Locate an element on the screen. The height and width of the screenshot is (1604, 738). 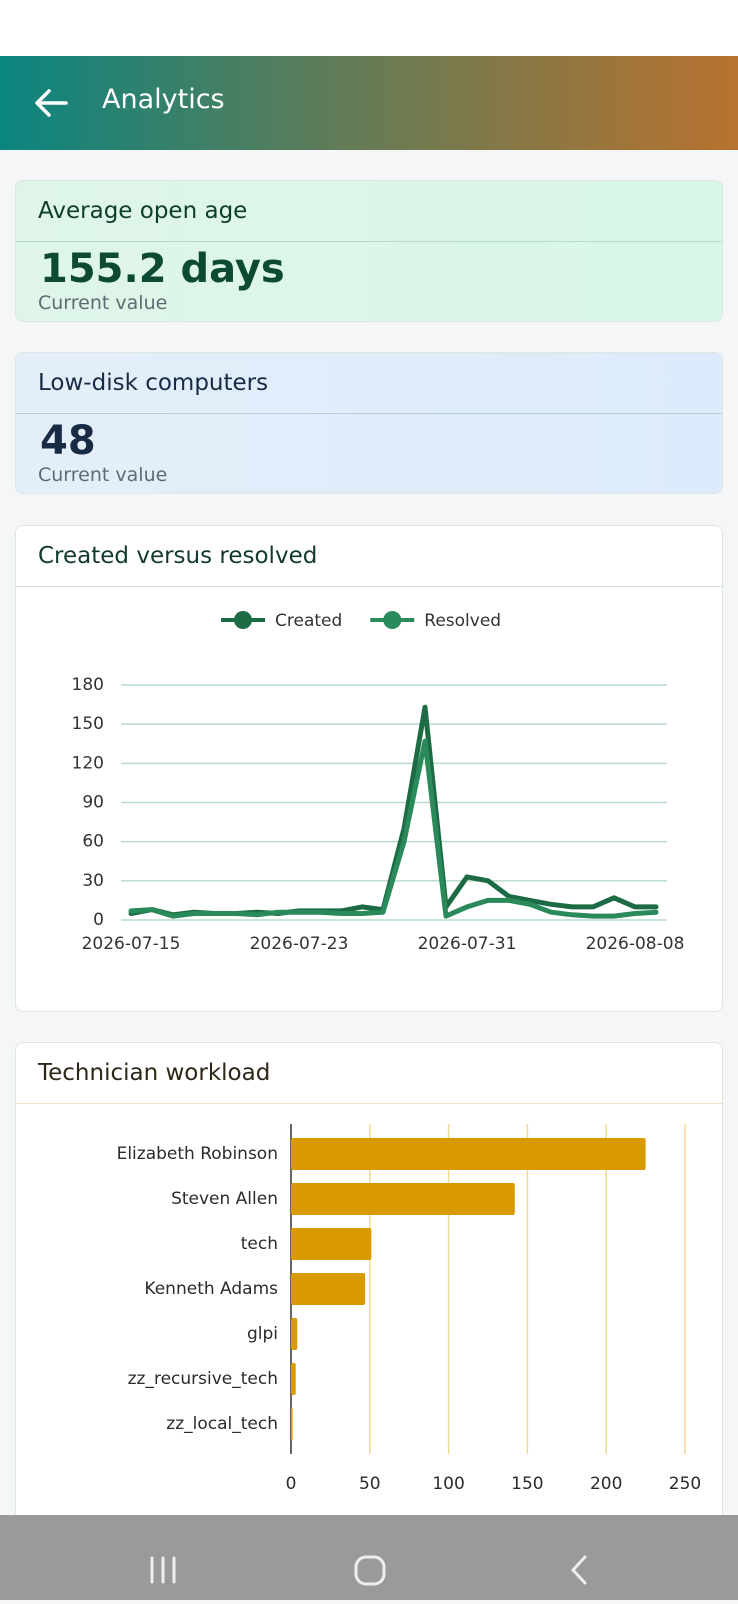
y-tick-label: 180 is located at coordinates (88, 685).